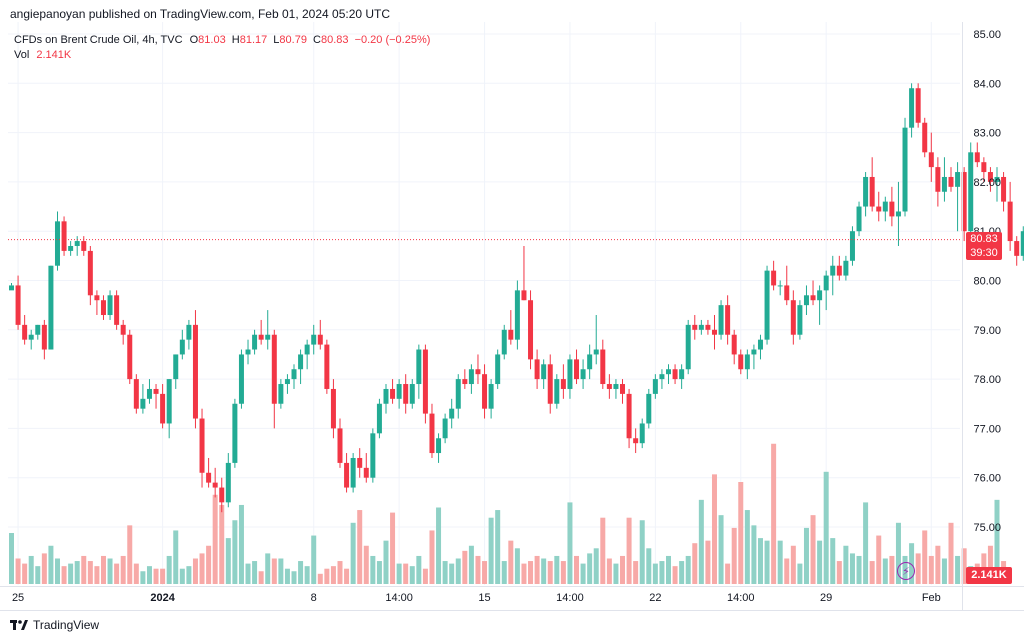 The height and width of the screenshot is (643, 1024). I want to click on bar-countdown: 39:30, so click(984, 253).